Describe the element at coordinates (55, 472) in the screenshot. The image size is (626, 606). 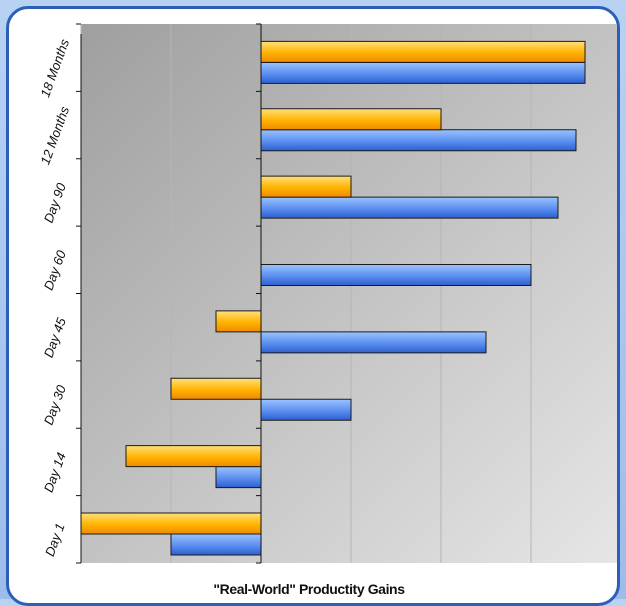
I see `category-label: Day 14` at that location.